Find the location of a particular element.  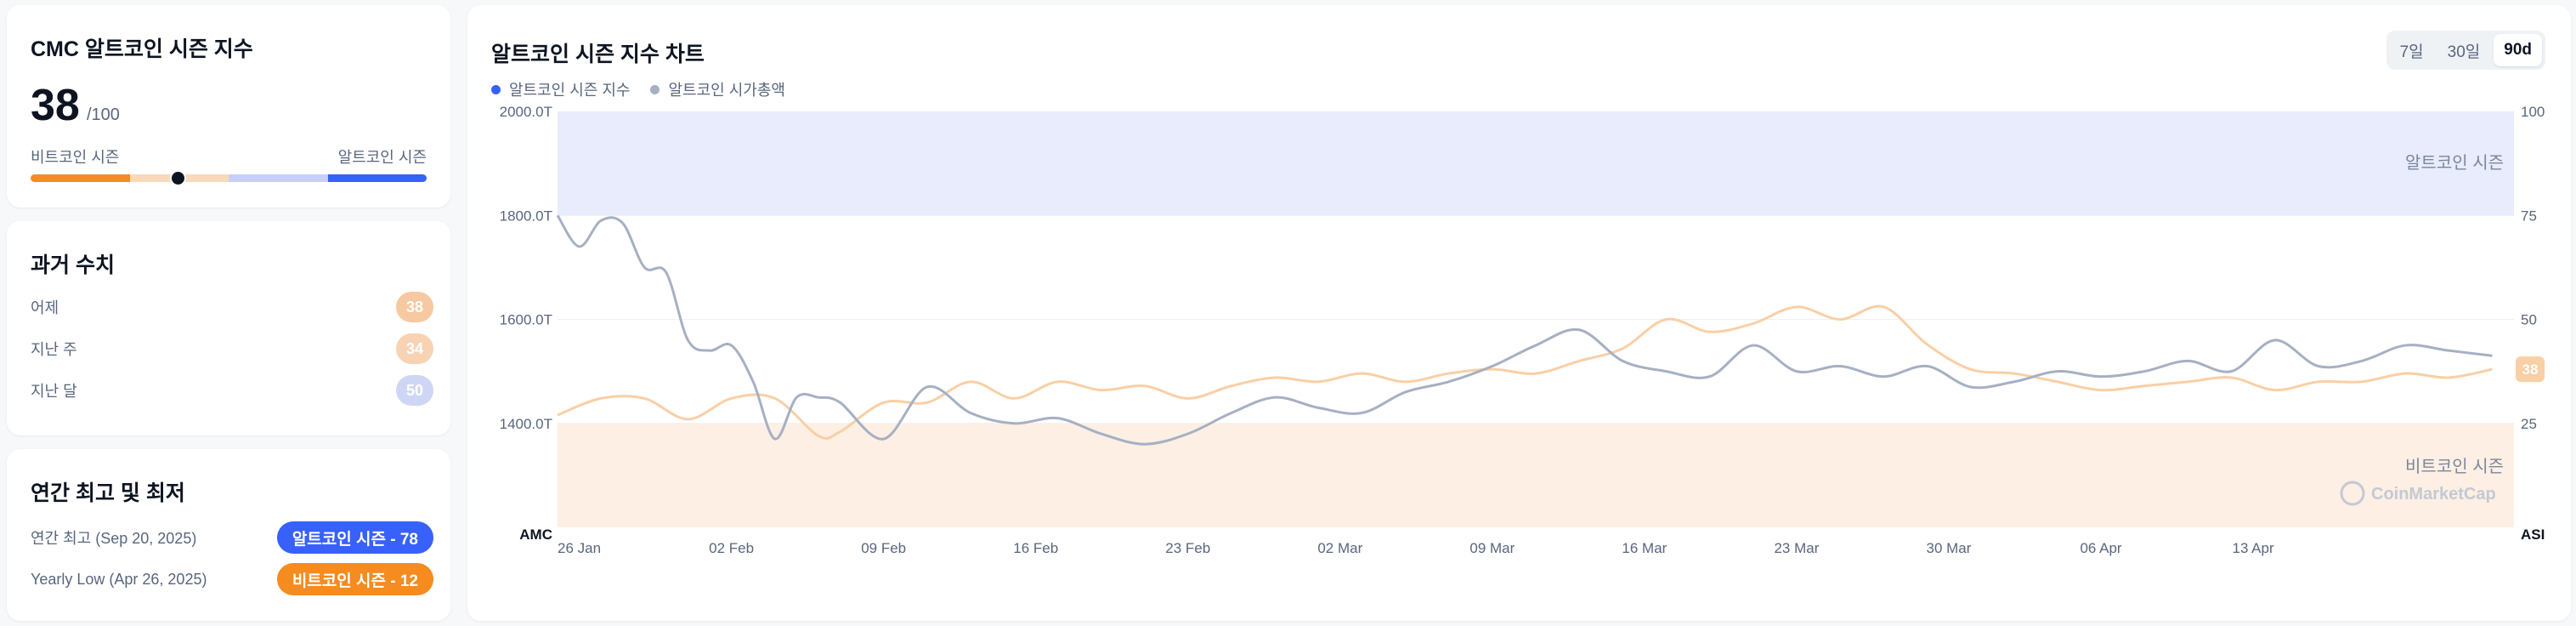

bitcoin-season-zone is located at coordinates (1536, 475).